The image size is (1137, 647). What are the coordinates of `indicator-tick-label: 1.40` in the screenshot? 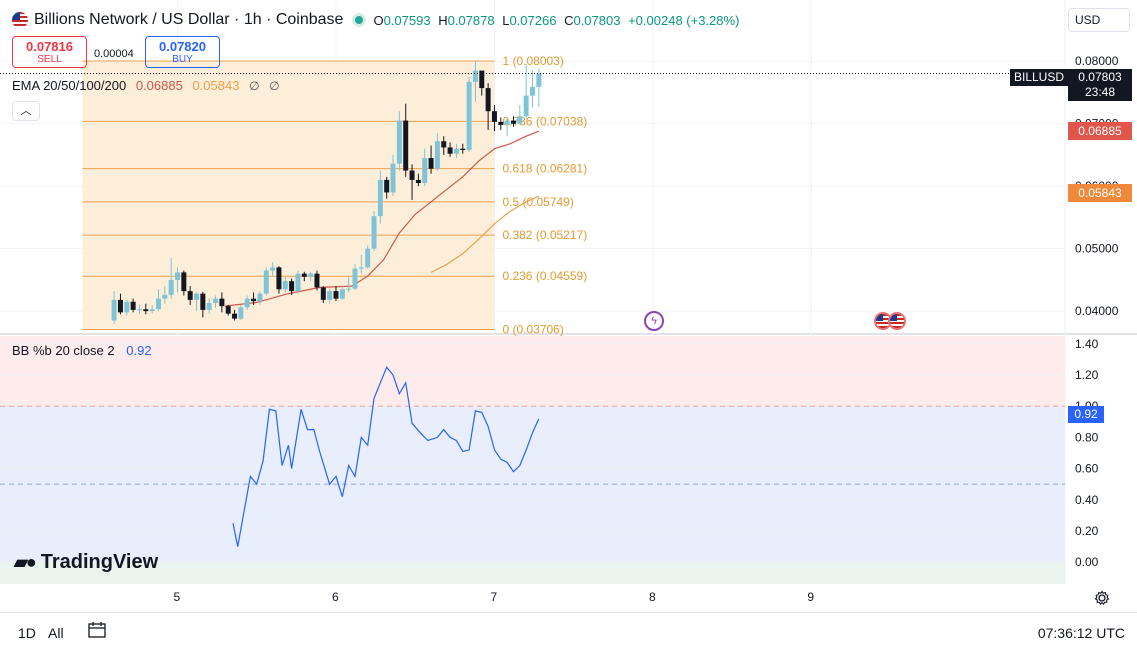 It's located at (1087, 344).